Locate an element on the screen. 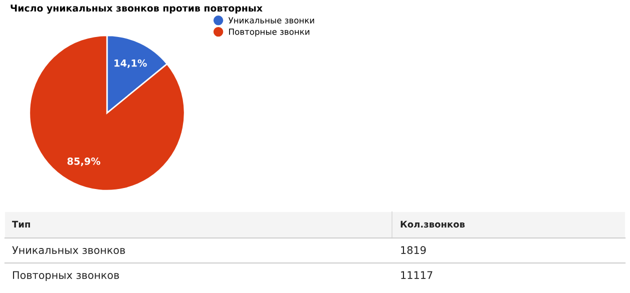  data-label: 14,1% is located at coordinates (130, 63).